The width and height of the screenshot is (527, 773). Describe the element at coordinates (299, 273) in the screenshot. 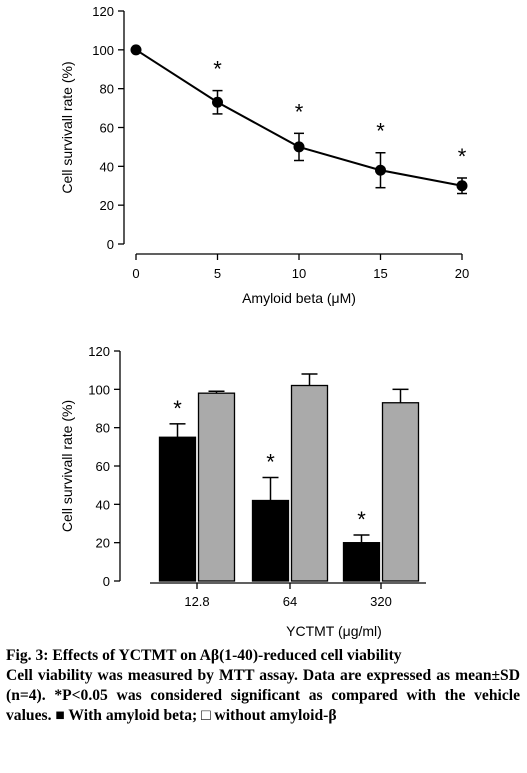

I see `x-tick-label: 10` at that location.